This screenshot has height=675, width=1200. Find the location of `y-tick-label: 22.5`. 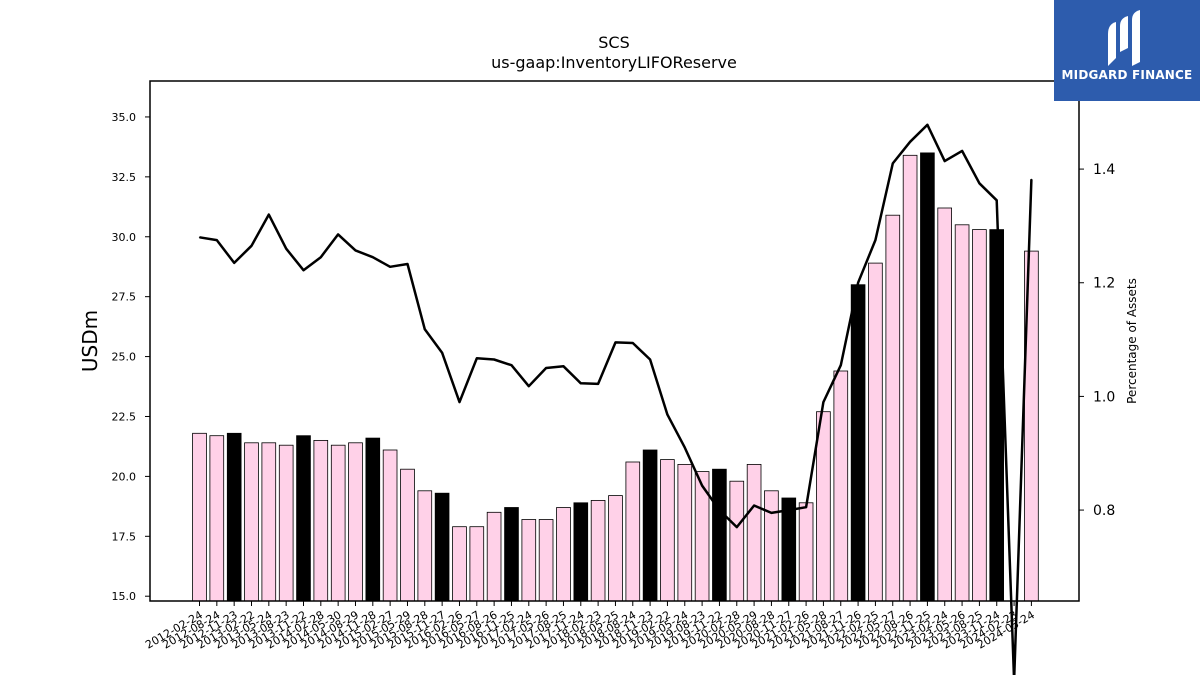

y-tick-label: 22.5 is located at coordinates (124, 416).